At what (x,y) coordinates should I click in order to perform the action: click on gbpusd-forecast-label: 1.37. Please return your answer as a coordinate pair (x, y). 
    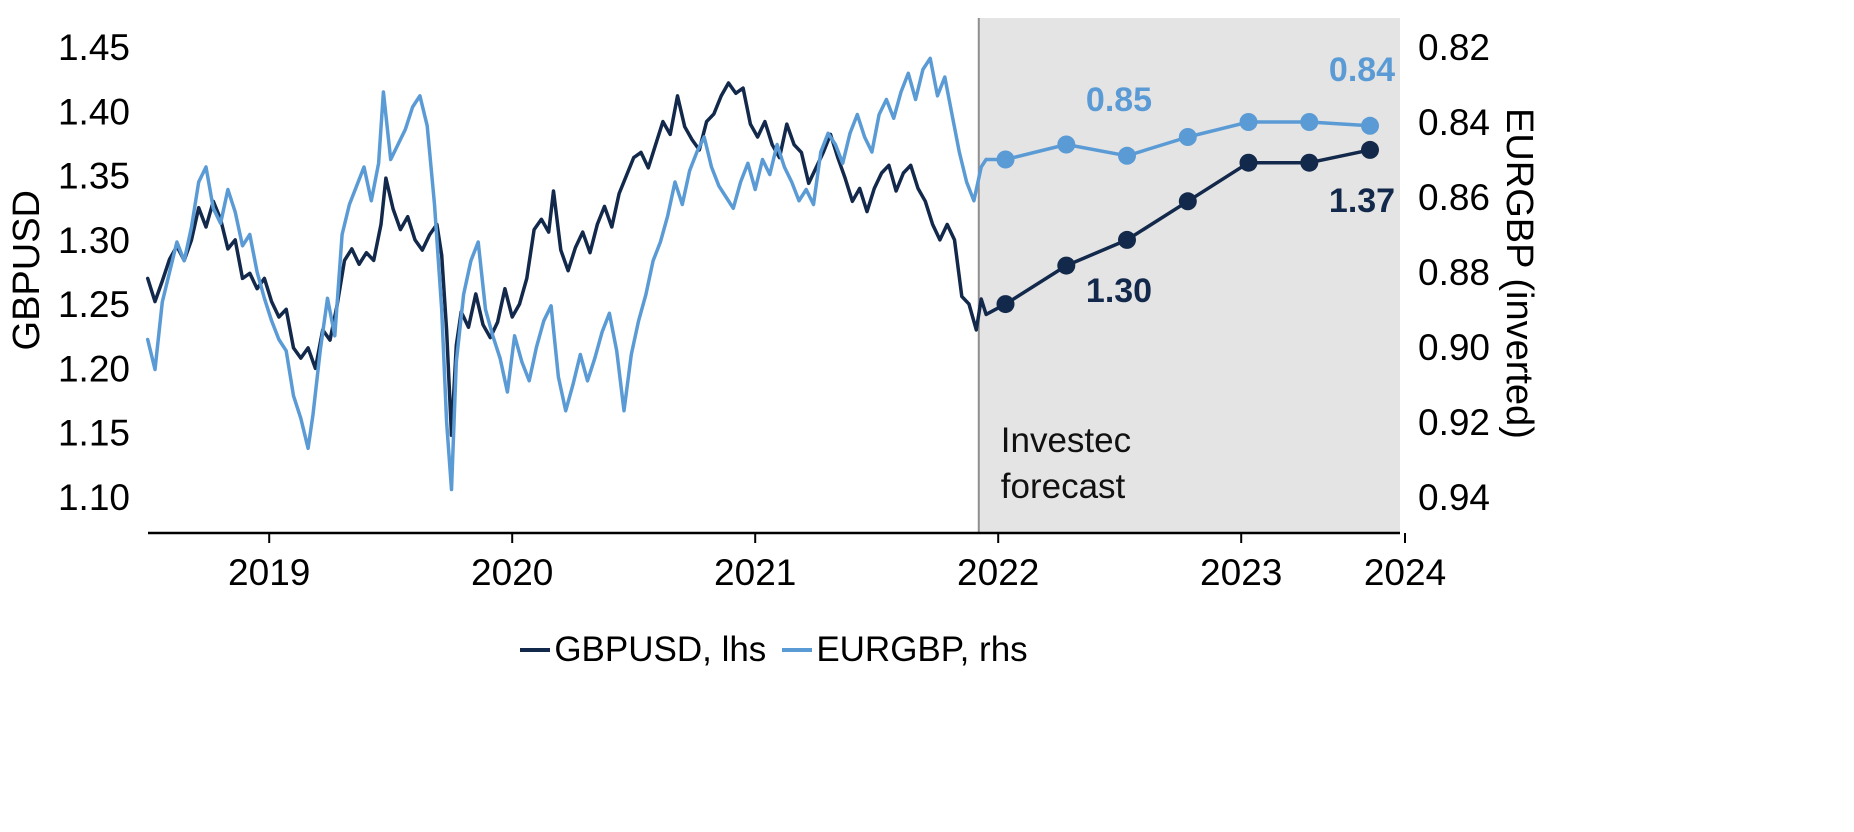
    Looking at the image, I should click on (1362, 201).